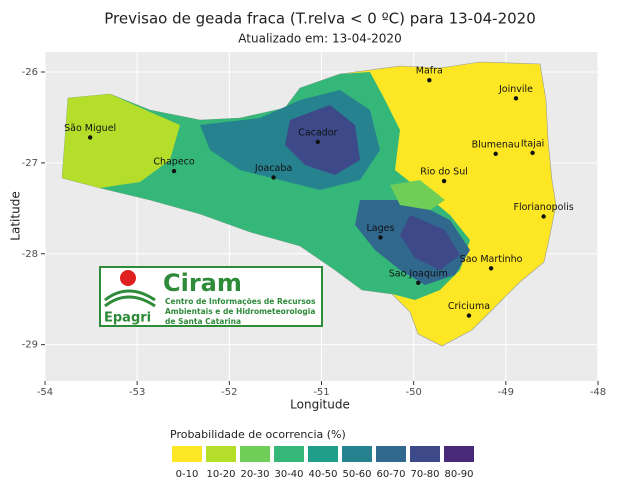 The image size is (640, 491). What do you see at coordinates (202, 283) in the screenshot?
I see `logo-name: Ciram` at bounding box center [202, 283].